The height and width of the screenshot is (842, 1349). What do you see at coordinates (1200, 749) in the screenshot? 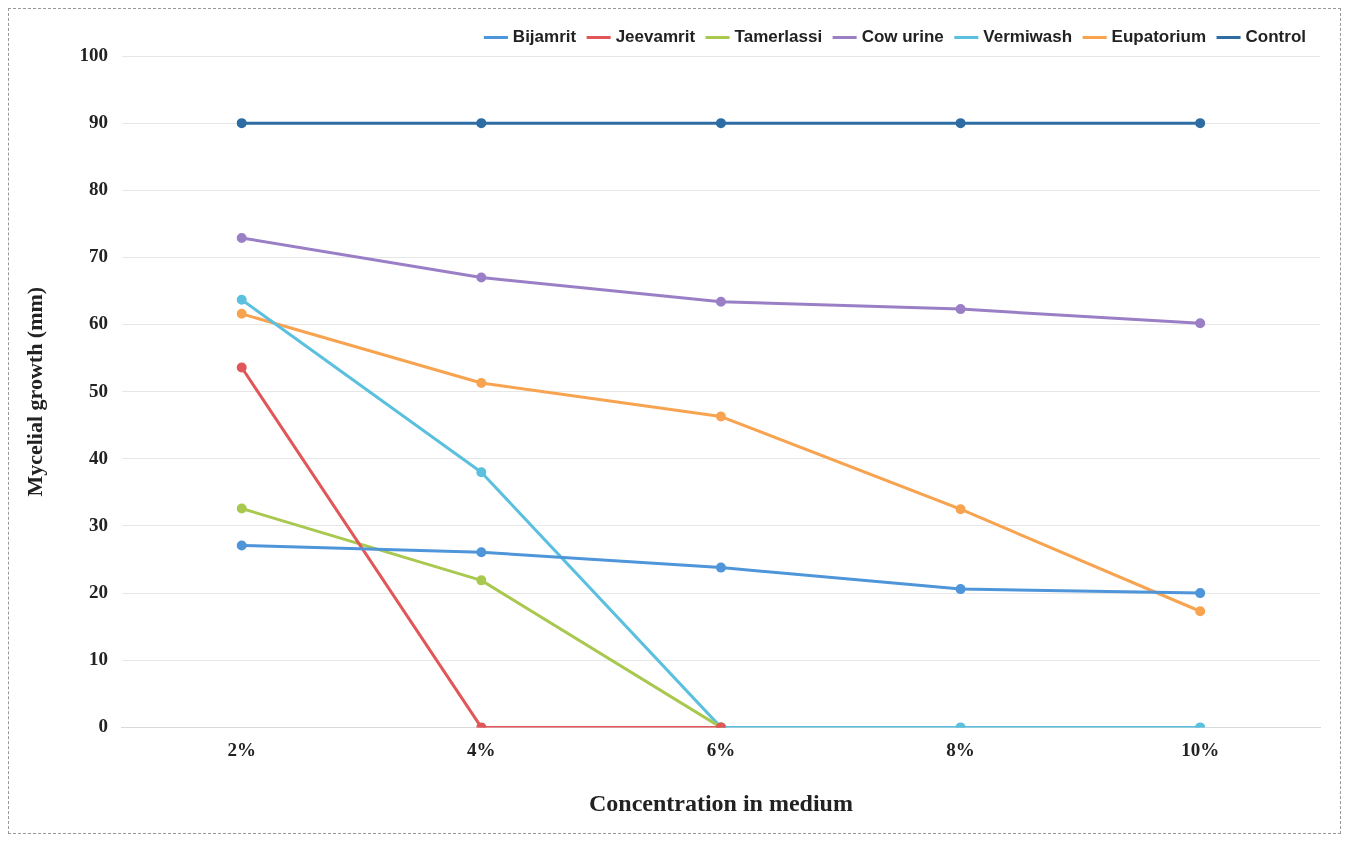
I see `x-tick-label: 10%` at bounding box center [1200, 749].